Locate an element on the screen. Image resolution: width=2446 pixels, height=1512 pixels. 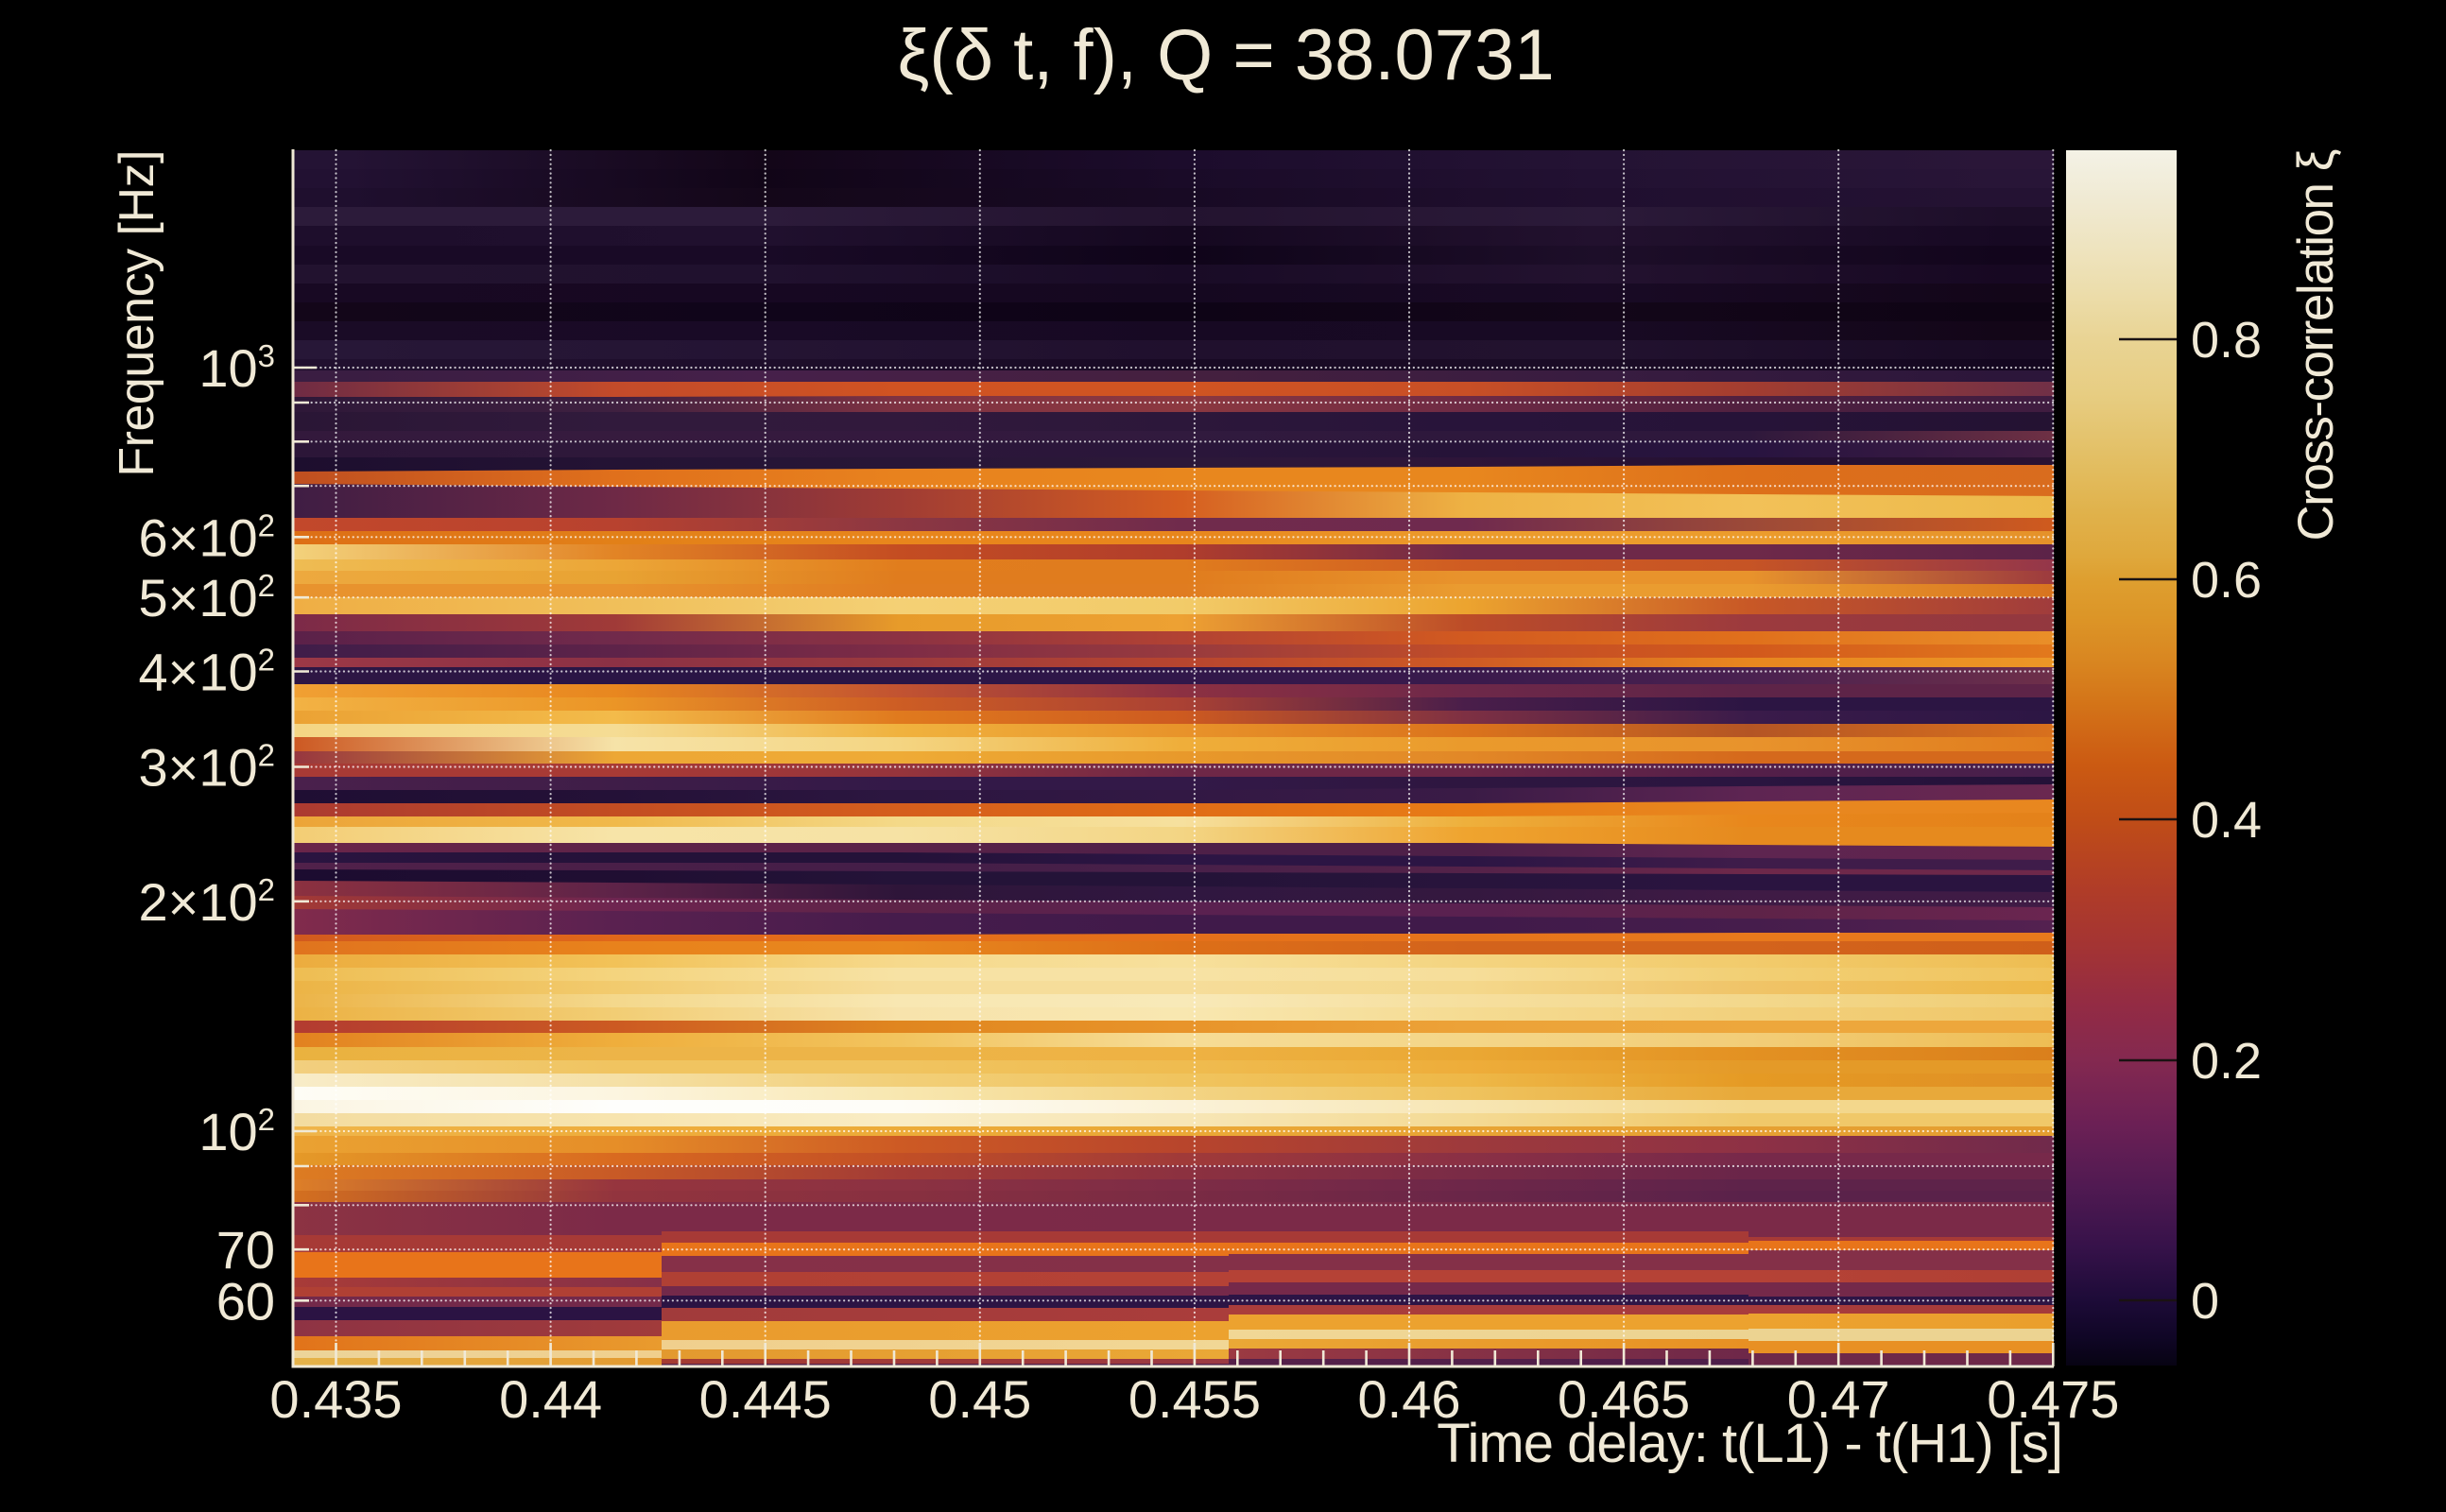
svg-text: 0.6 is located at coordinates (2226, 580).